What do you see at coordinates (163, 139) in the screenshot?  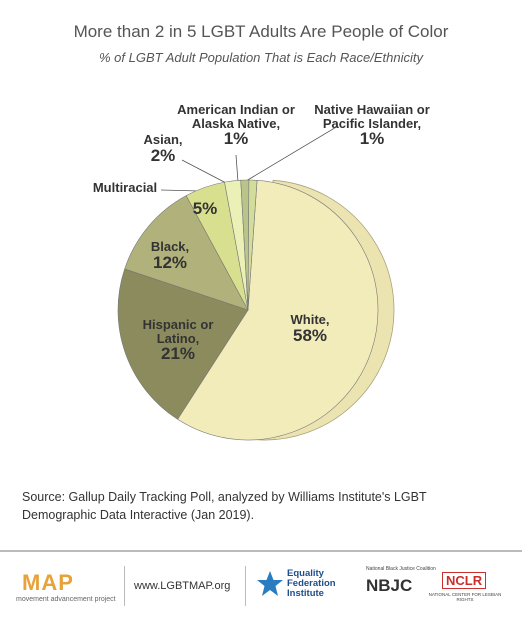 I see `category-label: Asian,` at bounding box center [163, 139].